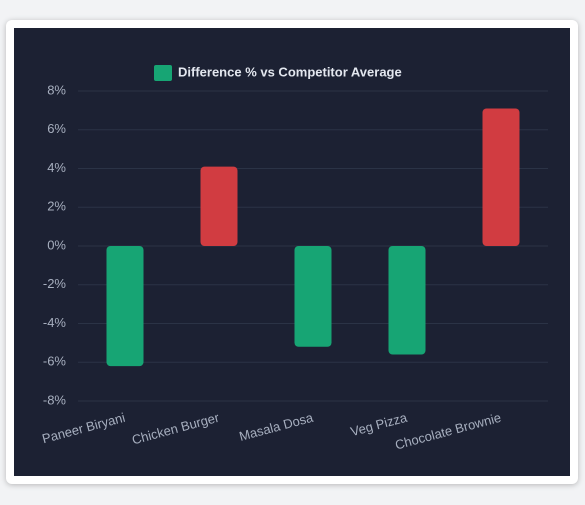 The image size is (585, 505). What do you see at coordinates (56, 244) in the screenshot?
I see `y-tick-label: 0%` at bounding box center [56, 244].